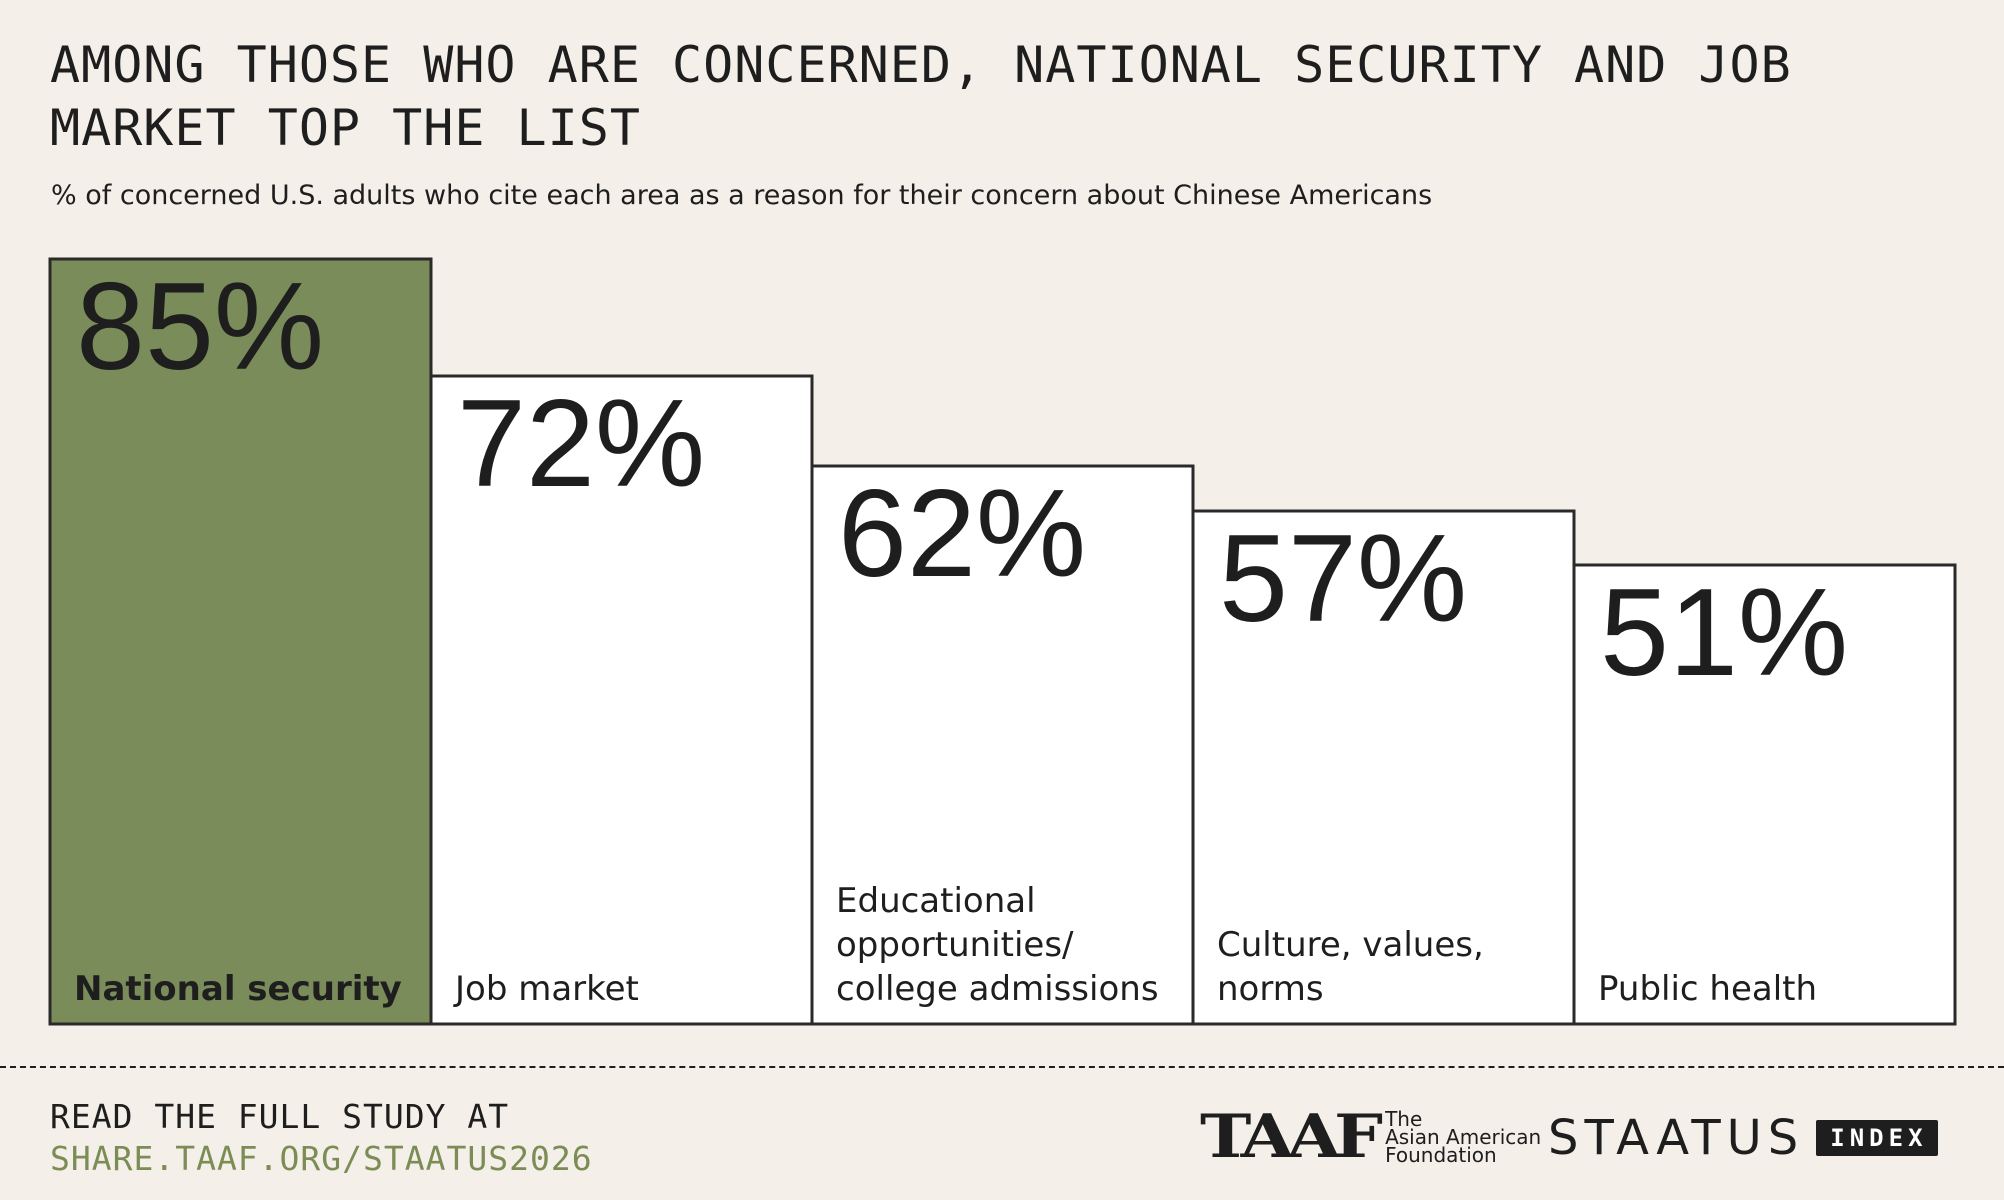  Describe the element at coordinates (1404, 1119) in the screenshot. I see `taaf-name-line: The` at that location.